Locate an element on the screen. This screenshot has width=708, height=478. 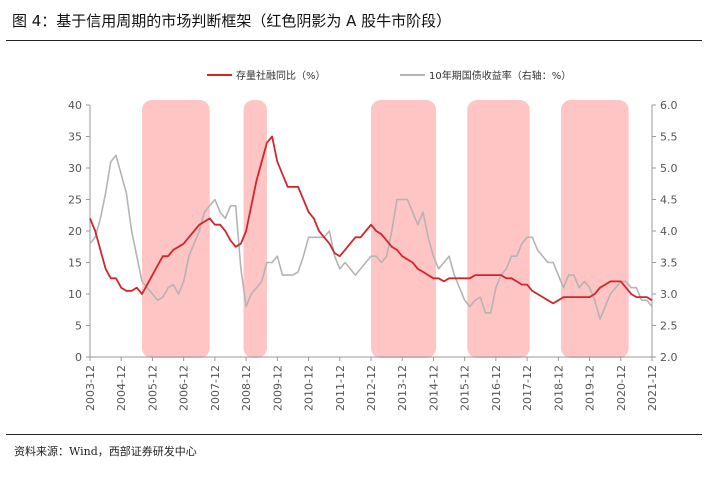
left-tick-label: 15 is located at coordinates (75, 263).